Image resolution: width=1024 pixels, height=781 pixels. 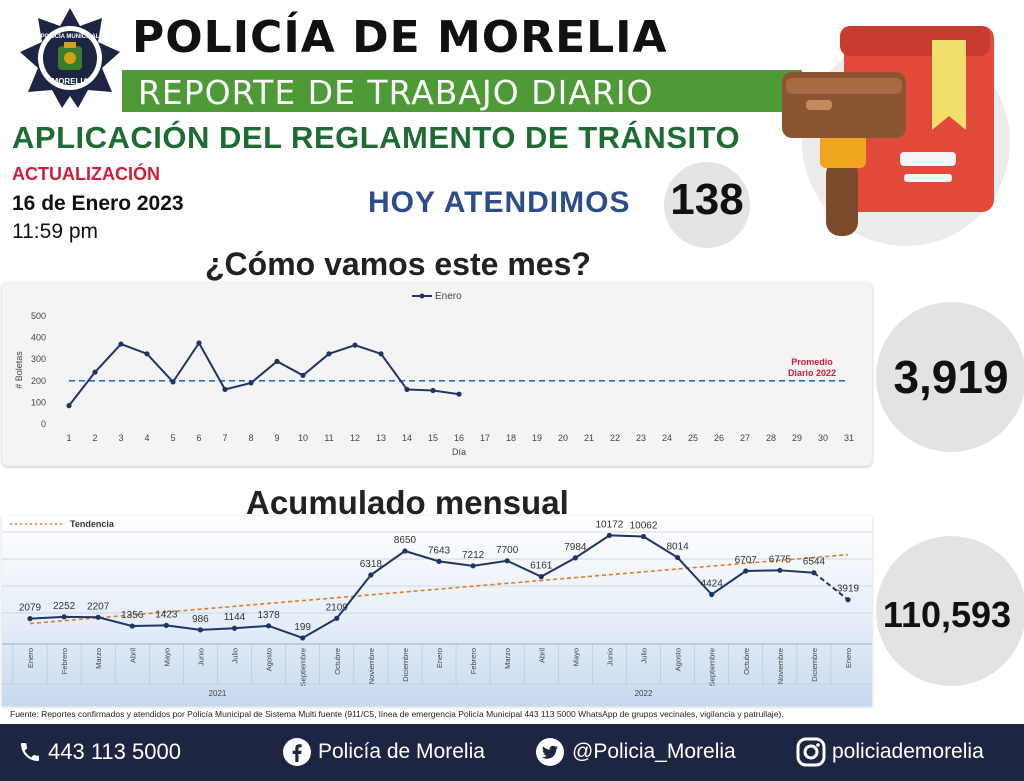 I want to click on x-tick-label: 11, so click(x=328, y=438).